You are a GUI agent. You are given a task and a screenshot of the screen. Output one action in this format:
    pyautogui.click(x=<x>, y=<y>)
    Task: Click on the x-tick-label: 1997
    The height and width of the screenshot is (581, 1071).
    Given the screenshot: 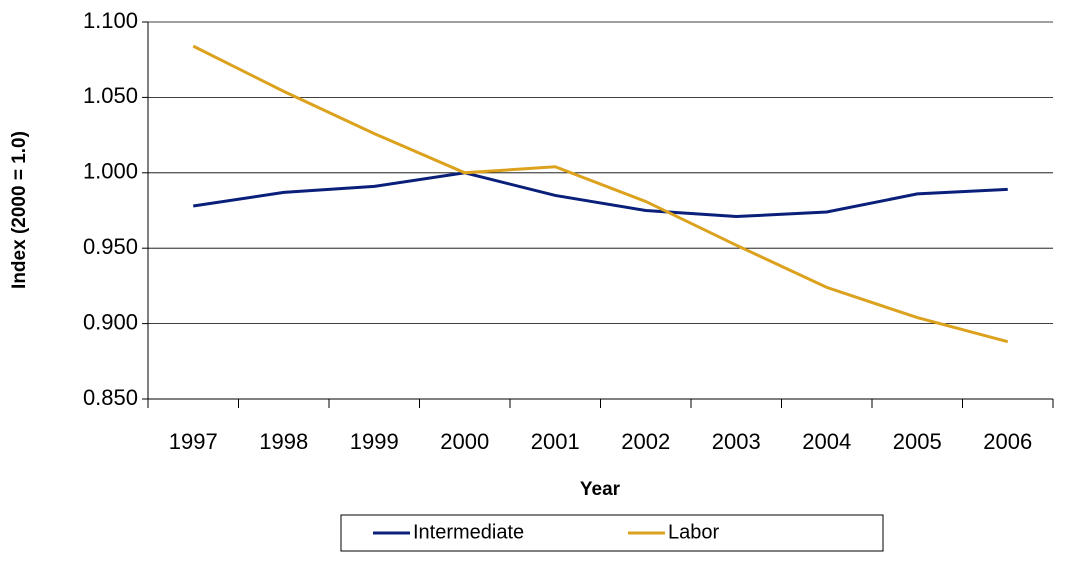 What is the action you would take?
    pyautogui.click(x=193, y=441)
    